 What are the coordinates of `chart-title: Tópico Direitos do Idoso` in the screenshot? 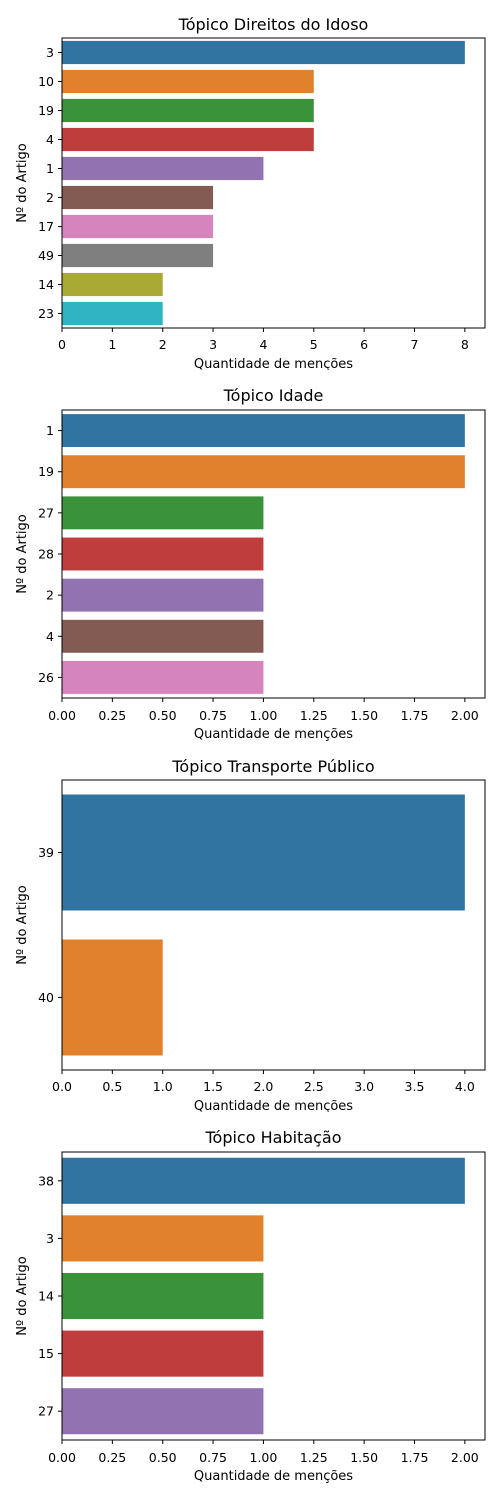 It's located at (273, 24).